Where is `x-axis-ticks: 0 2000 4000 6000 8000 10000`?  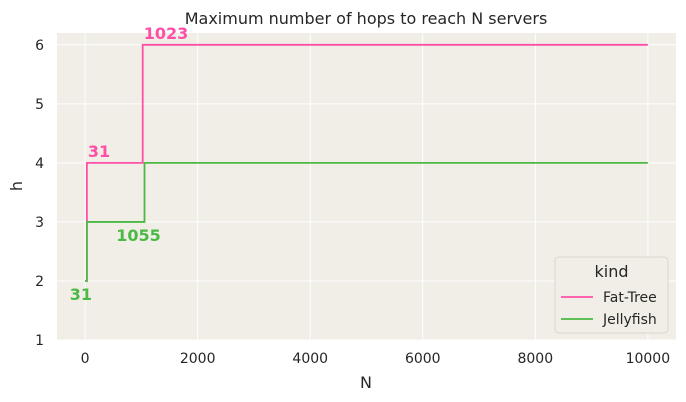
x-axis-ticks: 0 2000 4000 6000 8000 10000 is located at coordinates (375, 359).